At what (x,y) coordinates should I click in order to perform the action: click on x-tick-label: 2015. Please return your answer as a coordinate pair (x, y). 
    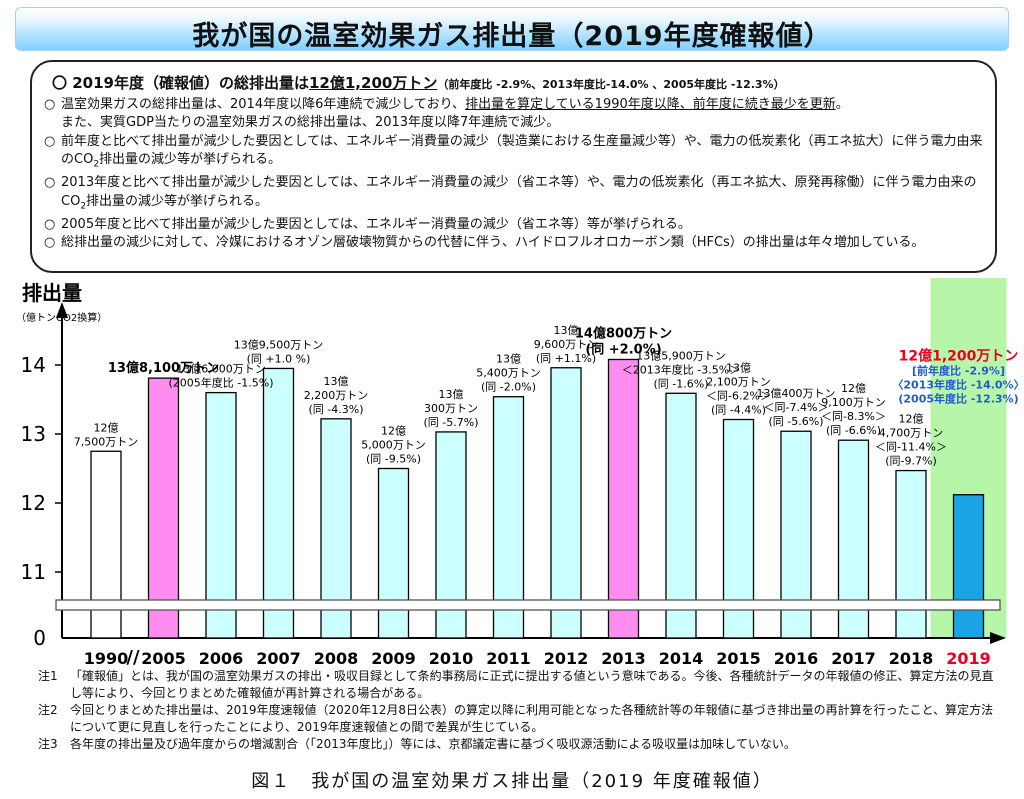
    Looking at the image, I should click on (738, 657).